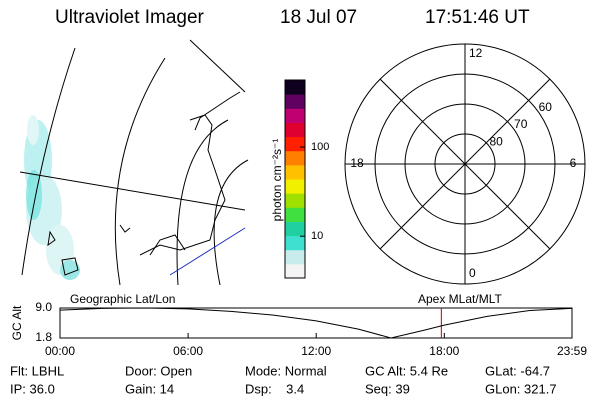 This screenshot has width=600, height=400. I want to click on mlt-label: 18, so click(357, 163).